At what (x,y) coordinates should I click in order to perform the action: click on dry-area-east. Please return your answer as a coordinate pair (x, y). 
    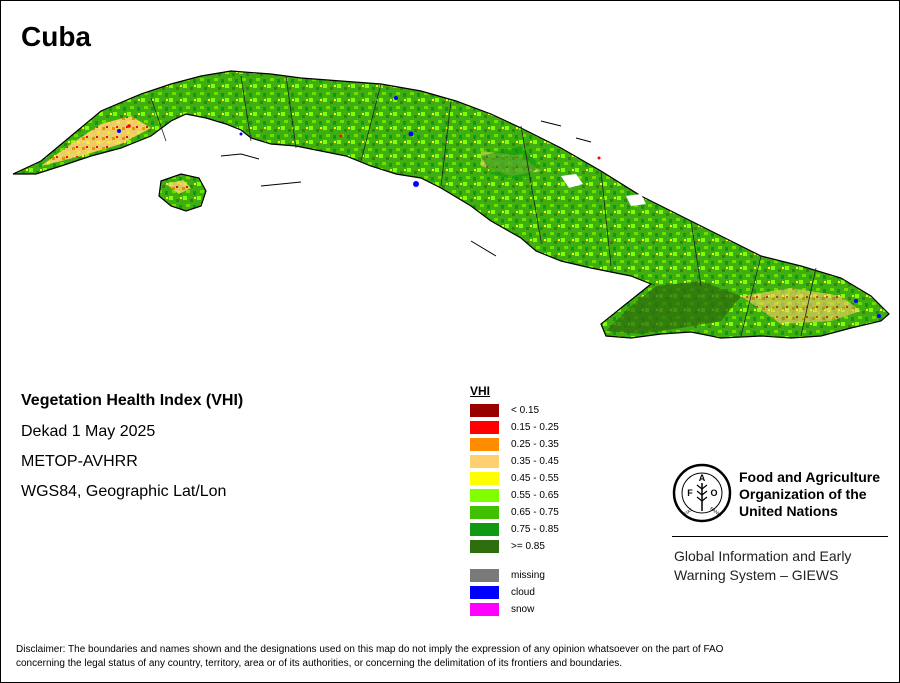
    Looking at the image, I should click on (801, 306).